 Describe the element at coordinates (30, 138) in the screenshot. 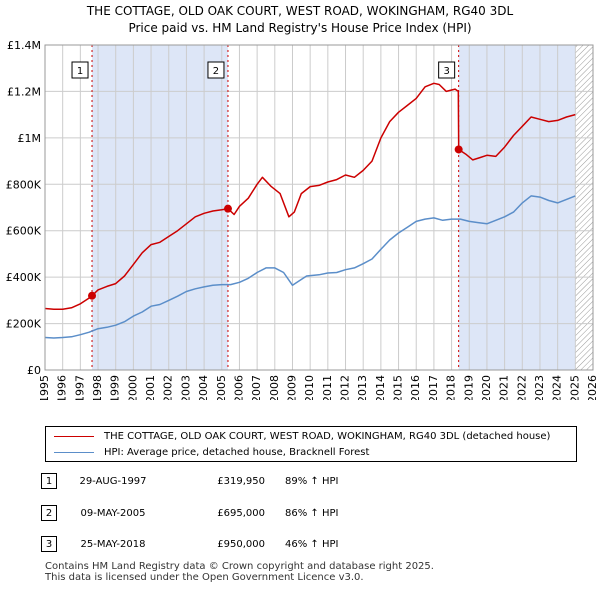

I see `y-tick-label: £1M` at that location.